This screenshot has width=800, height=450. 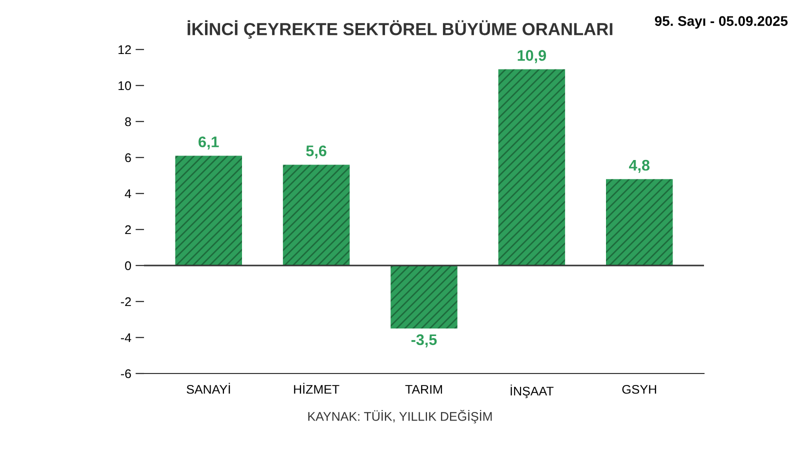 I want to click on y-tick-label: -2, so click(x=125, y=301).